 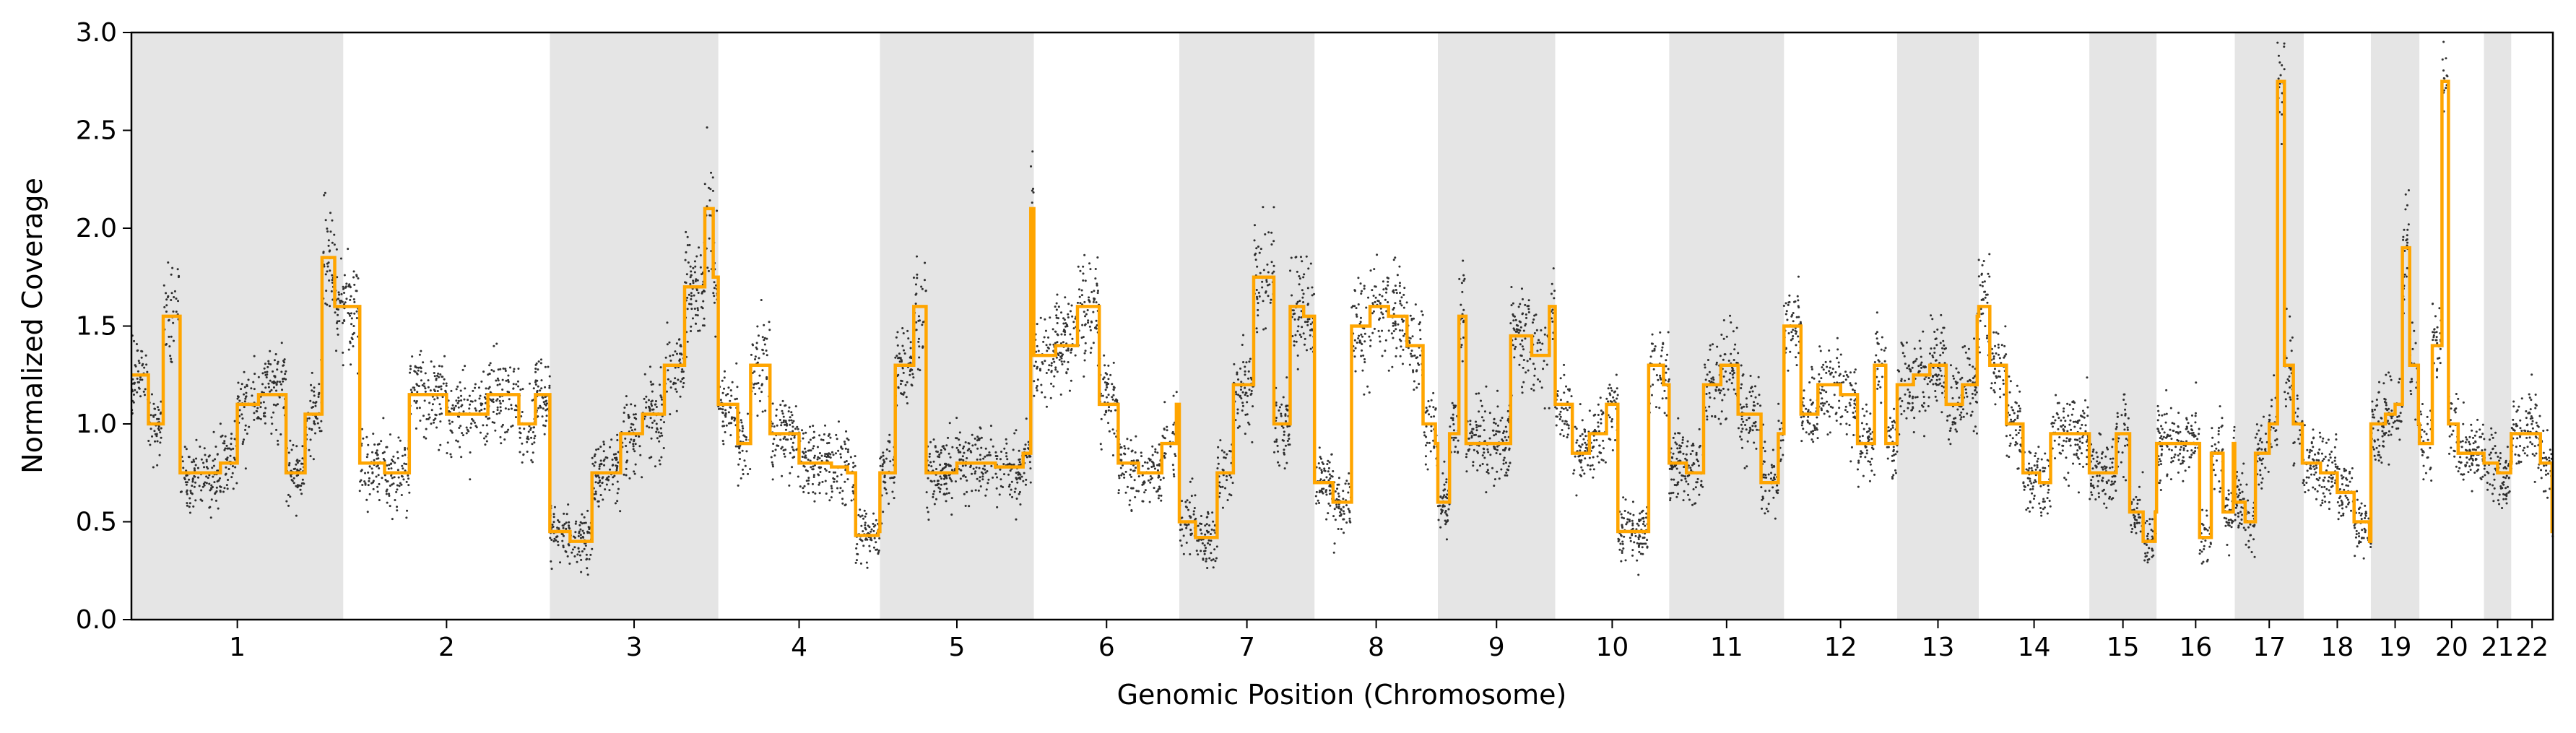 I want to click on x-tick-label-16: 16, so click(x=2195, y=647).